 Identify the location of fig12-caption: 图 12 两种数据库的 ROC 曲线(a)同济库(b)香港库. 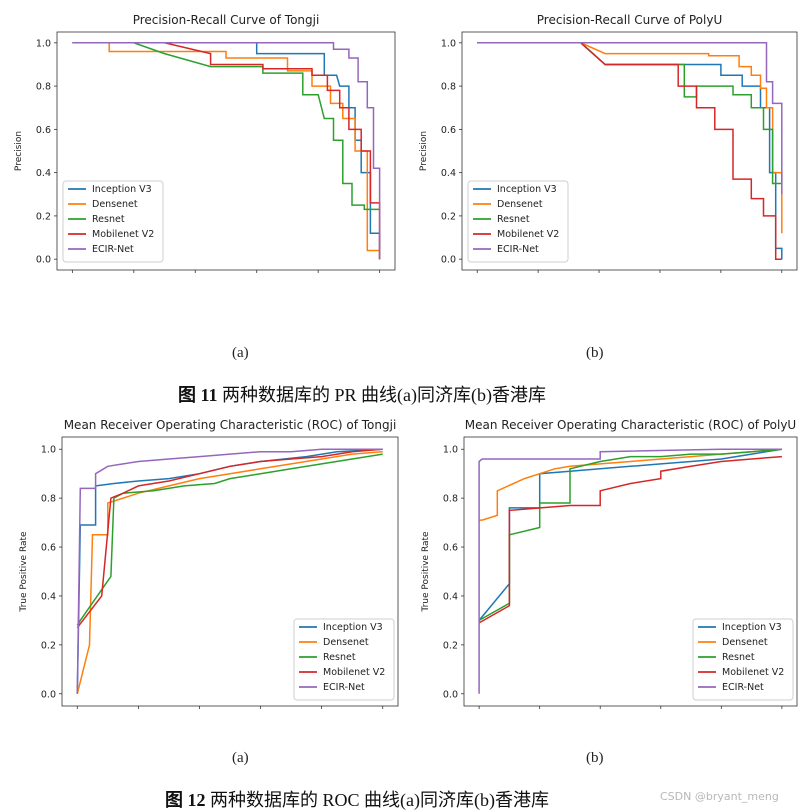
(357, 799).